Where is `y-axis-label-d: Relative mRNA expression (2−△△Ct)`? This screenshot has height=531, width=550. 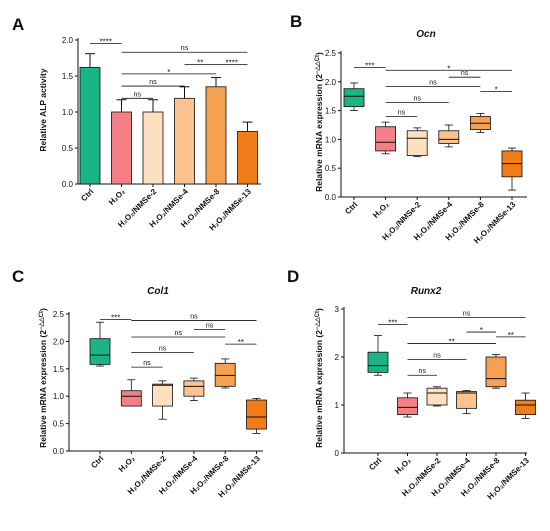 y-axis-label-d: Relative mRNA expression (2−△△Ct) is located at coordinates (319, 378).